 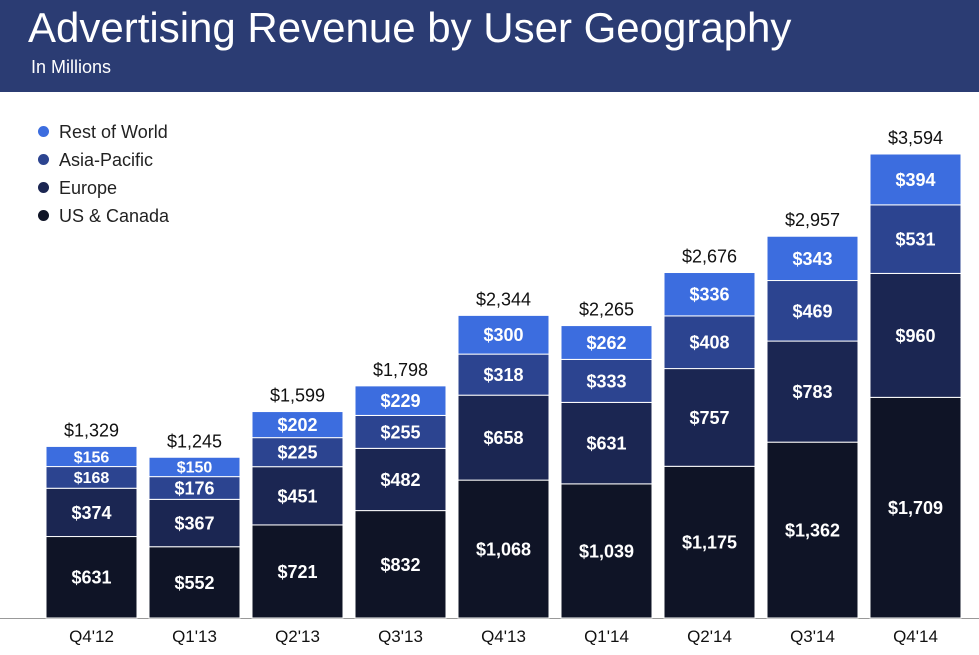 I want to click on segment-value-label: $721, so click(x=297, y=572).